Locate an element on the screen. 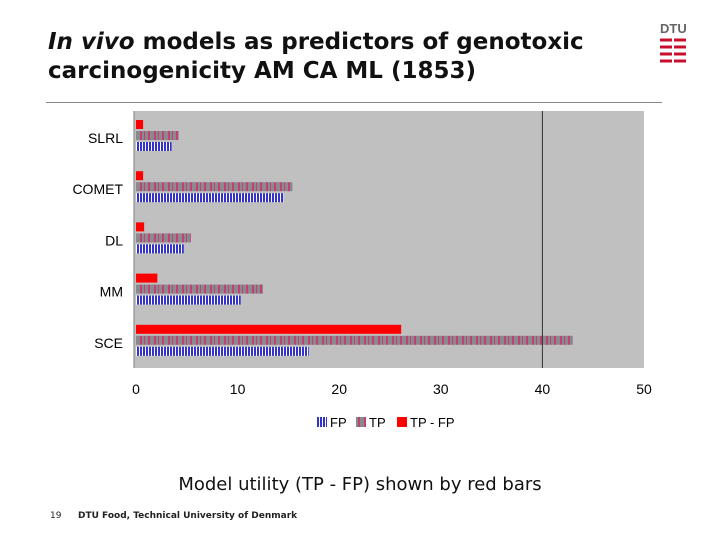  bar-slrl-tp-fp is located at coordinates (140, 124).